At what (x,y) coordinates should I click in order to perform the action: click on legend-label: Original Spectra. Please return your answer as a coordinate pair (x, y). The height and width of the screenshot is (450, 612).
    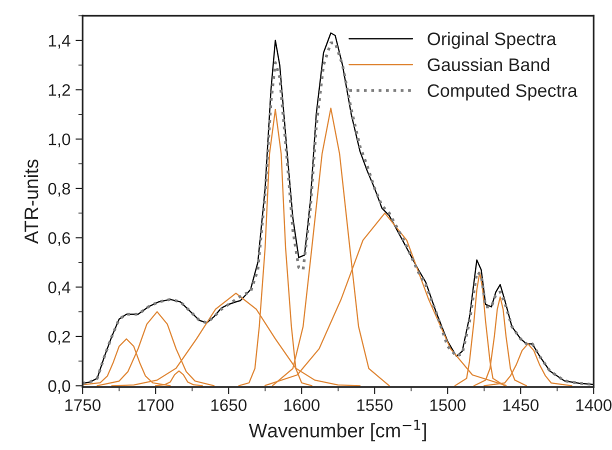
    Looking at the image, I should click on (492, 40).